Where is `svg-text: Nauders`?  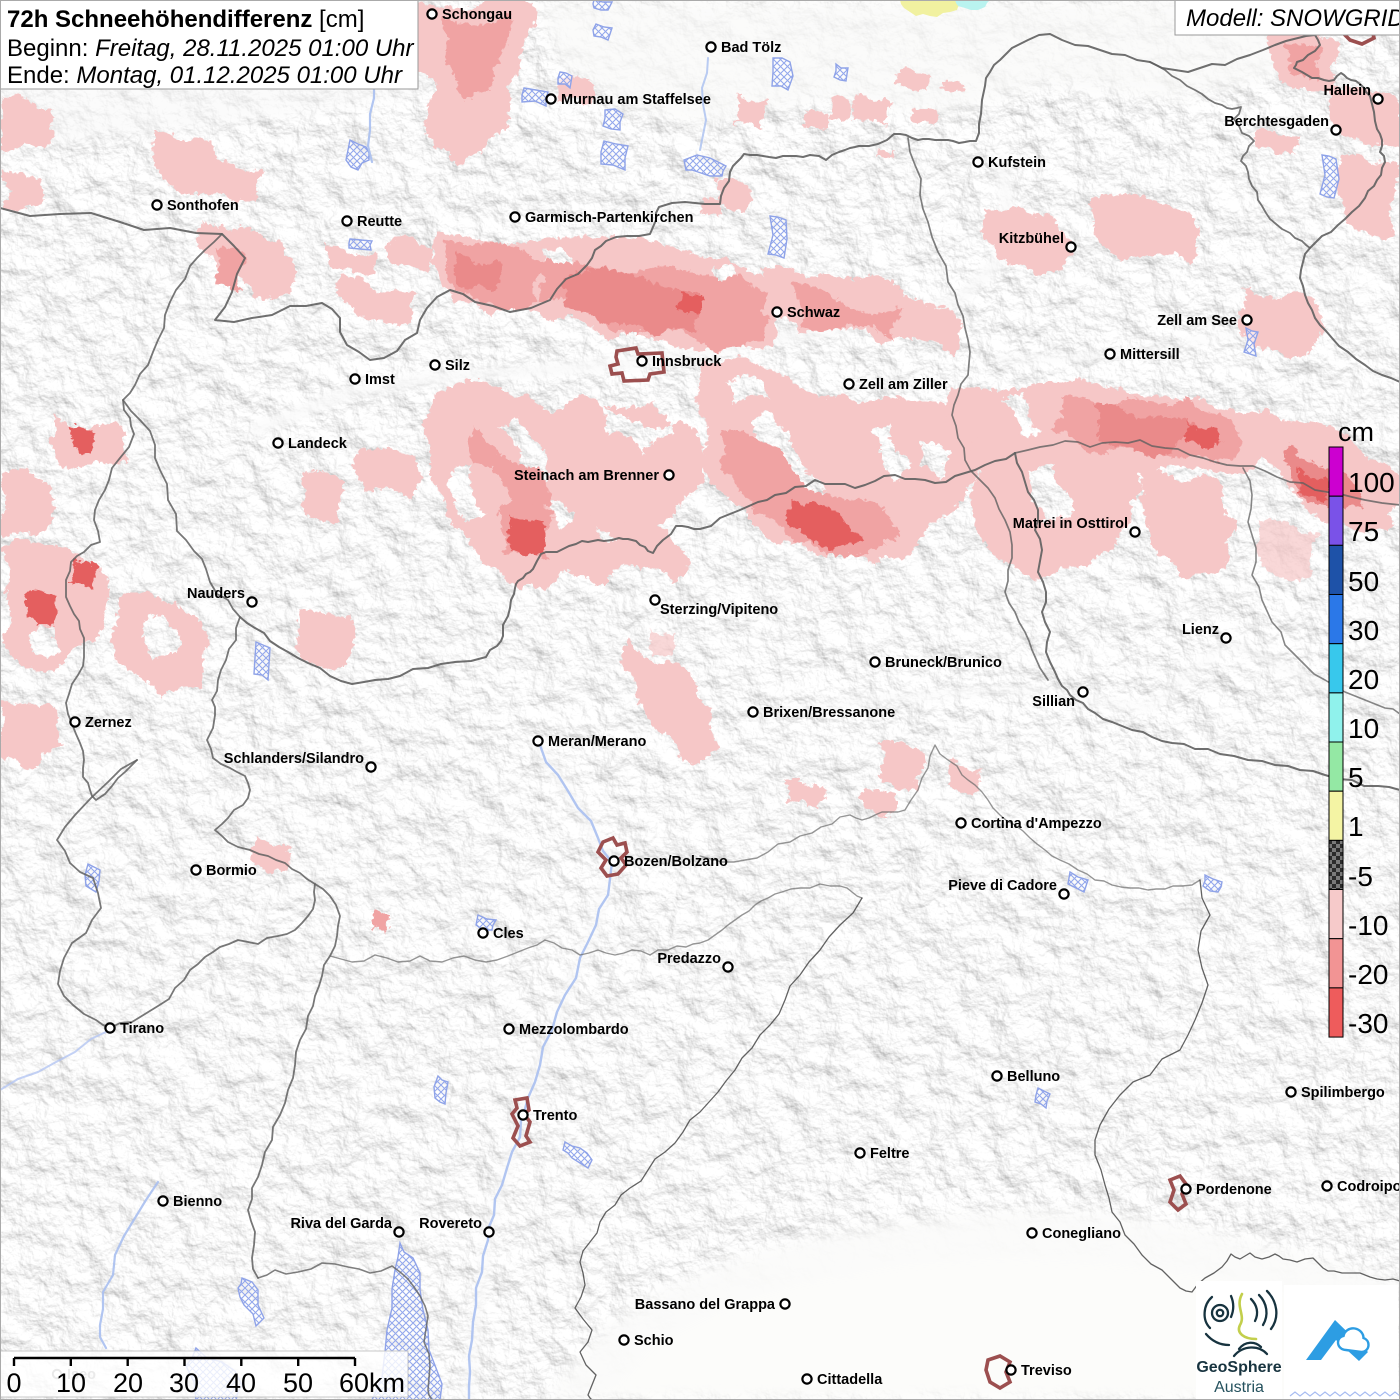 svg-text: Nauders is located at coordinates (216, 594).